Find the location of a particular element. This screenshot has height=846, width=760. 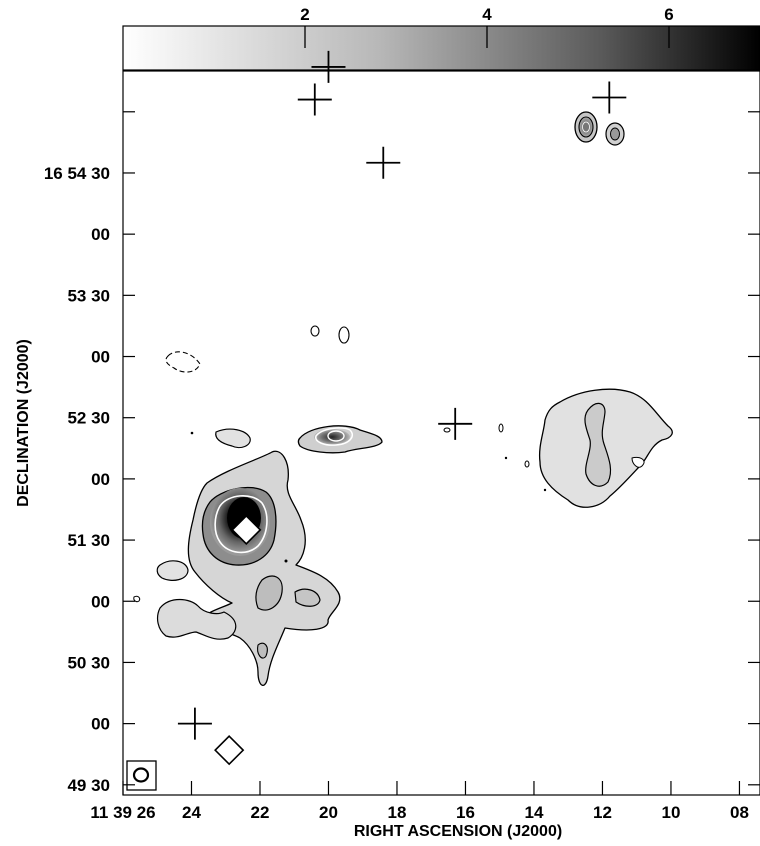

x-tick-label: 12 is located at coordinates (602, 812).